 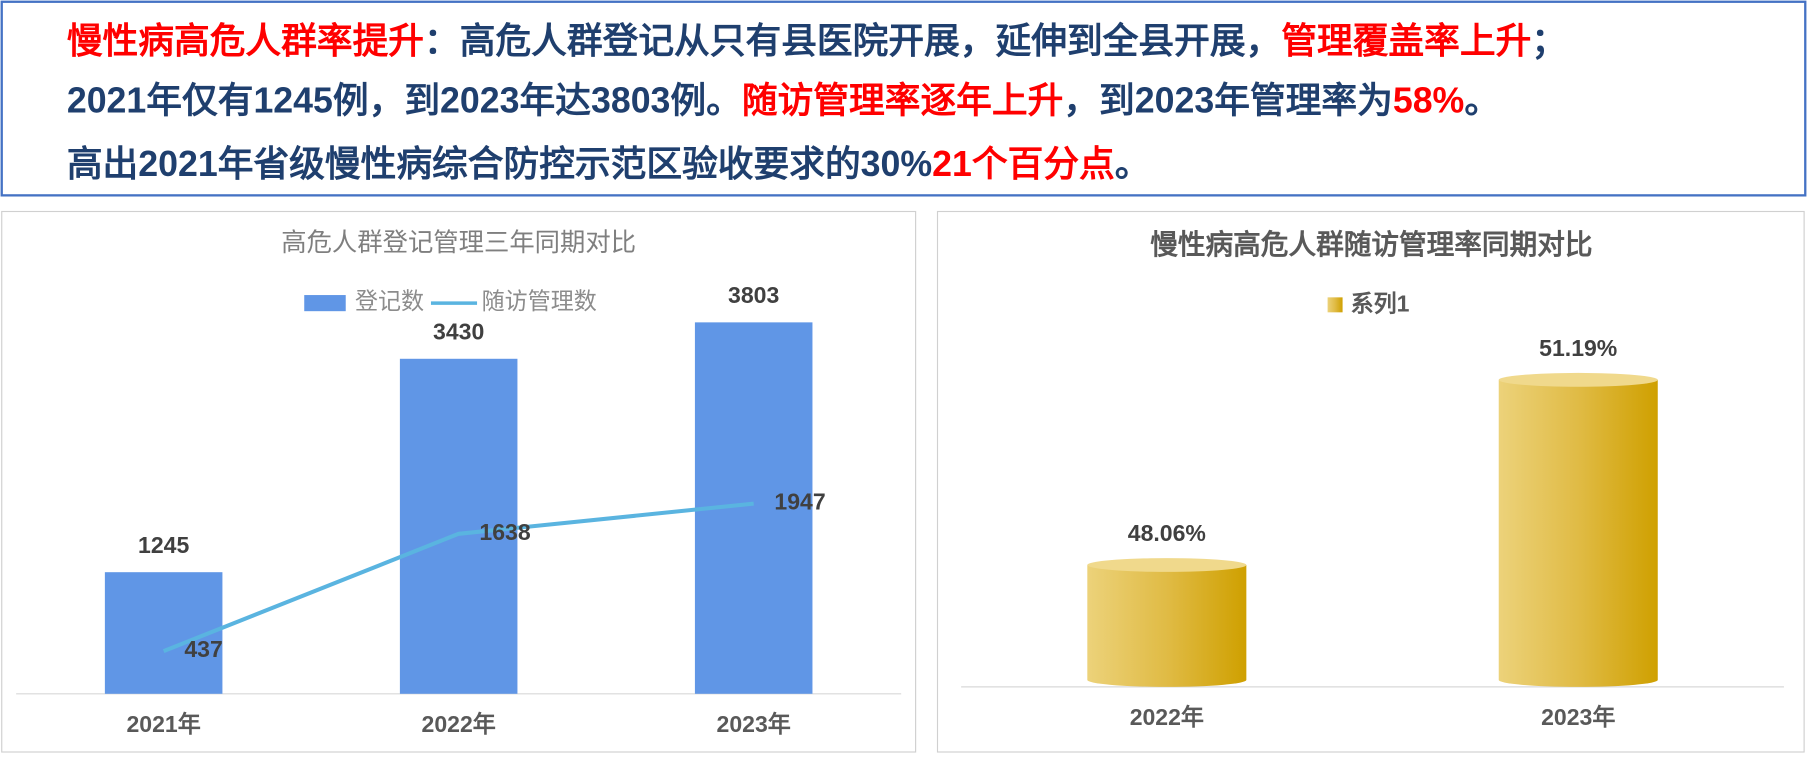 I want to click on data-label: 1638, so click(x=504, y=532).